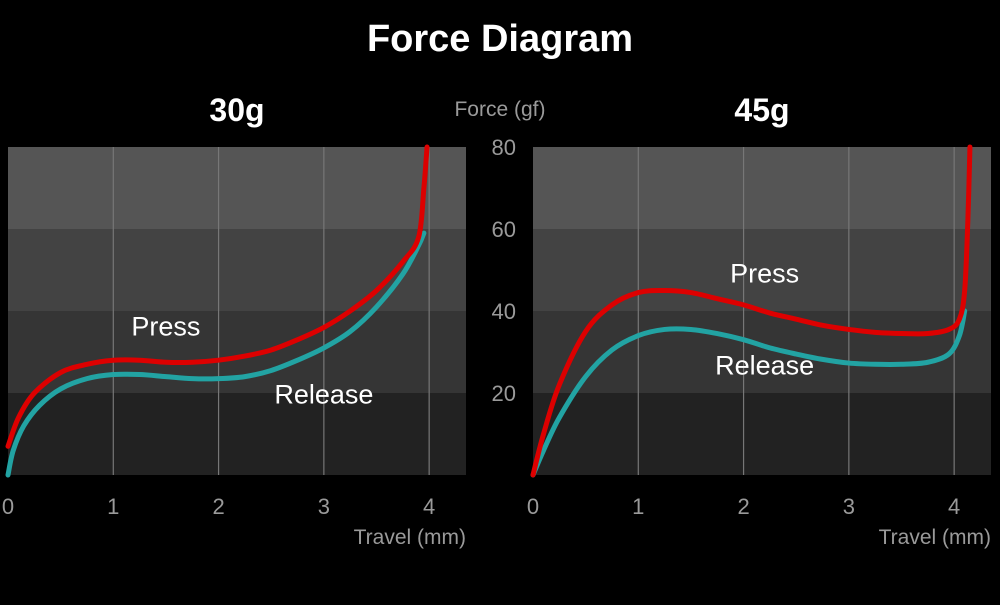  I want to click on y-tick-label: 80, so click(504, 147).